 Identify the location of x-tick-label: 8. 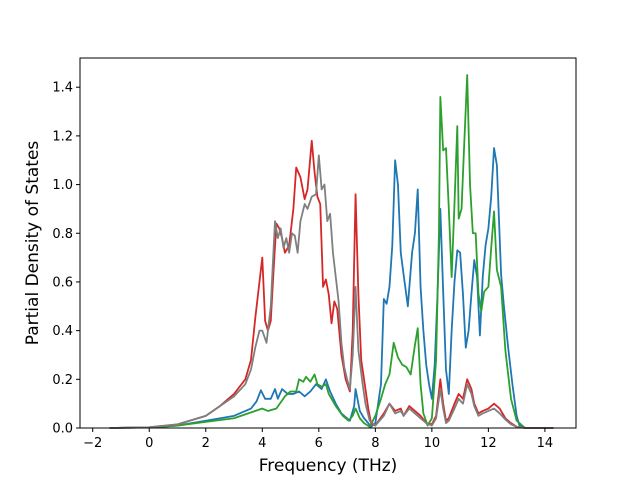
(375, 443).